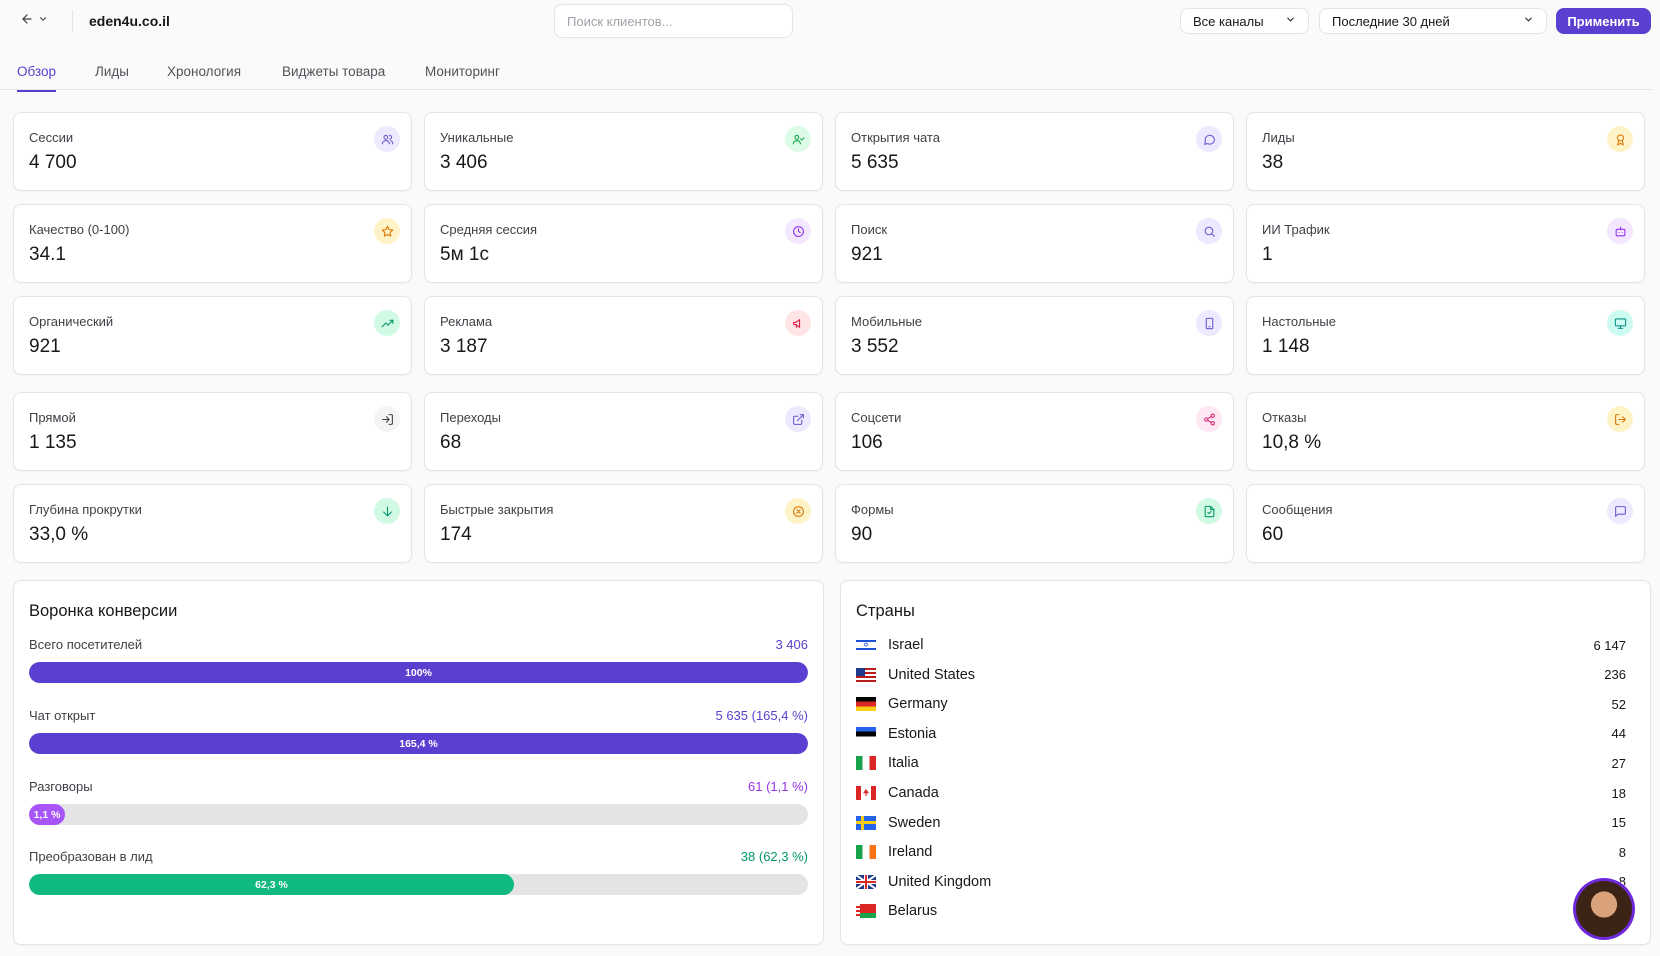  I want to click on tab-product-widgets: Виджеты товара, so click(334, 71).